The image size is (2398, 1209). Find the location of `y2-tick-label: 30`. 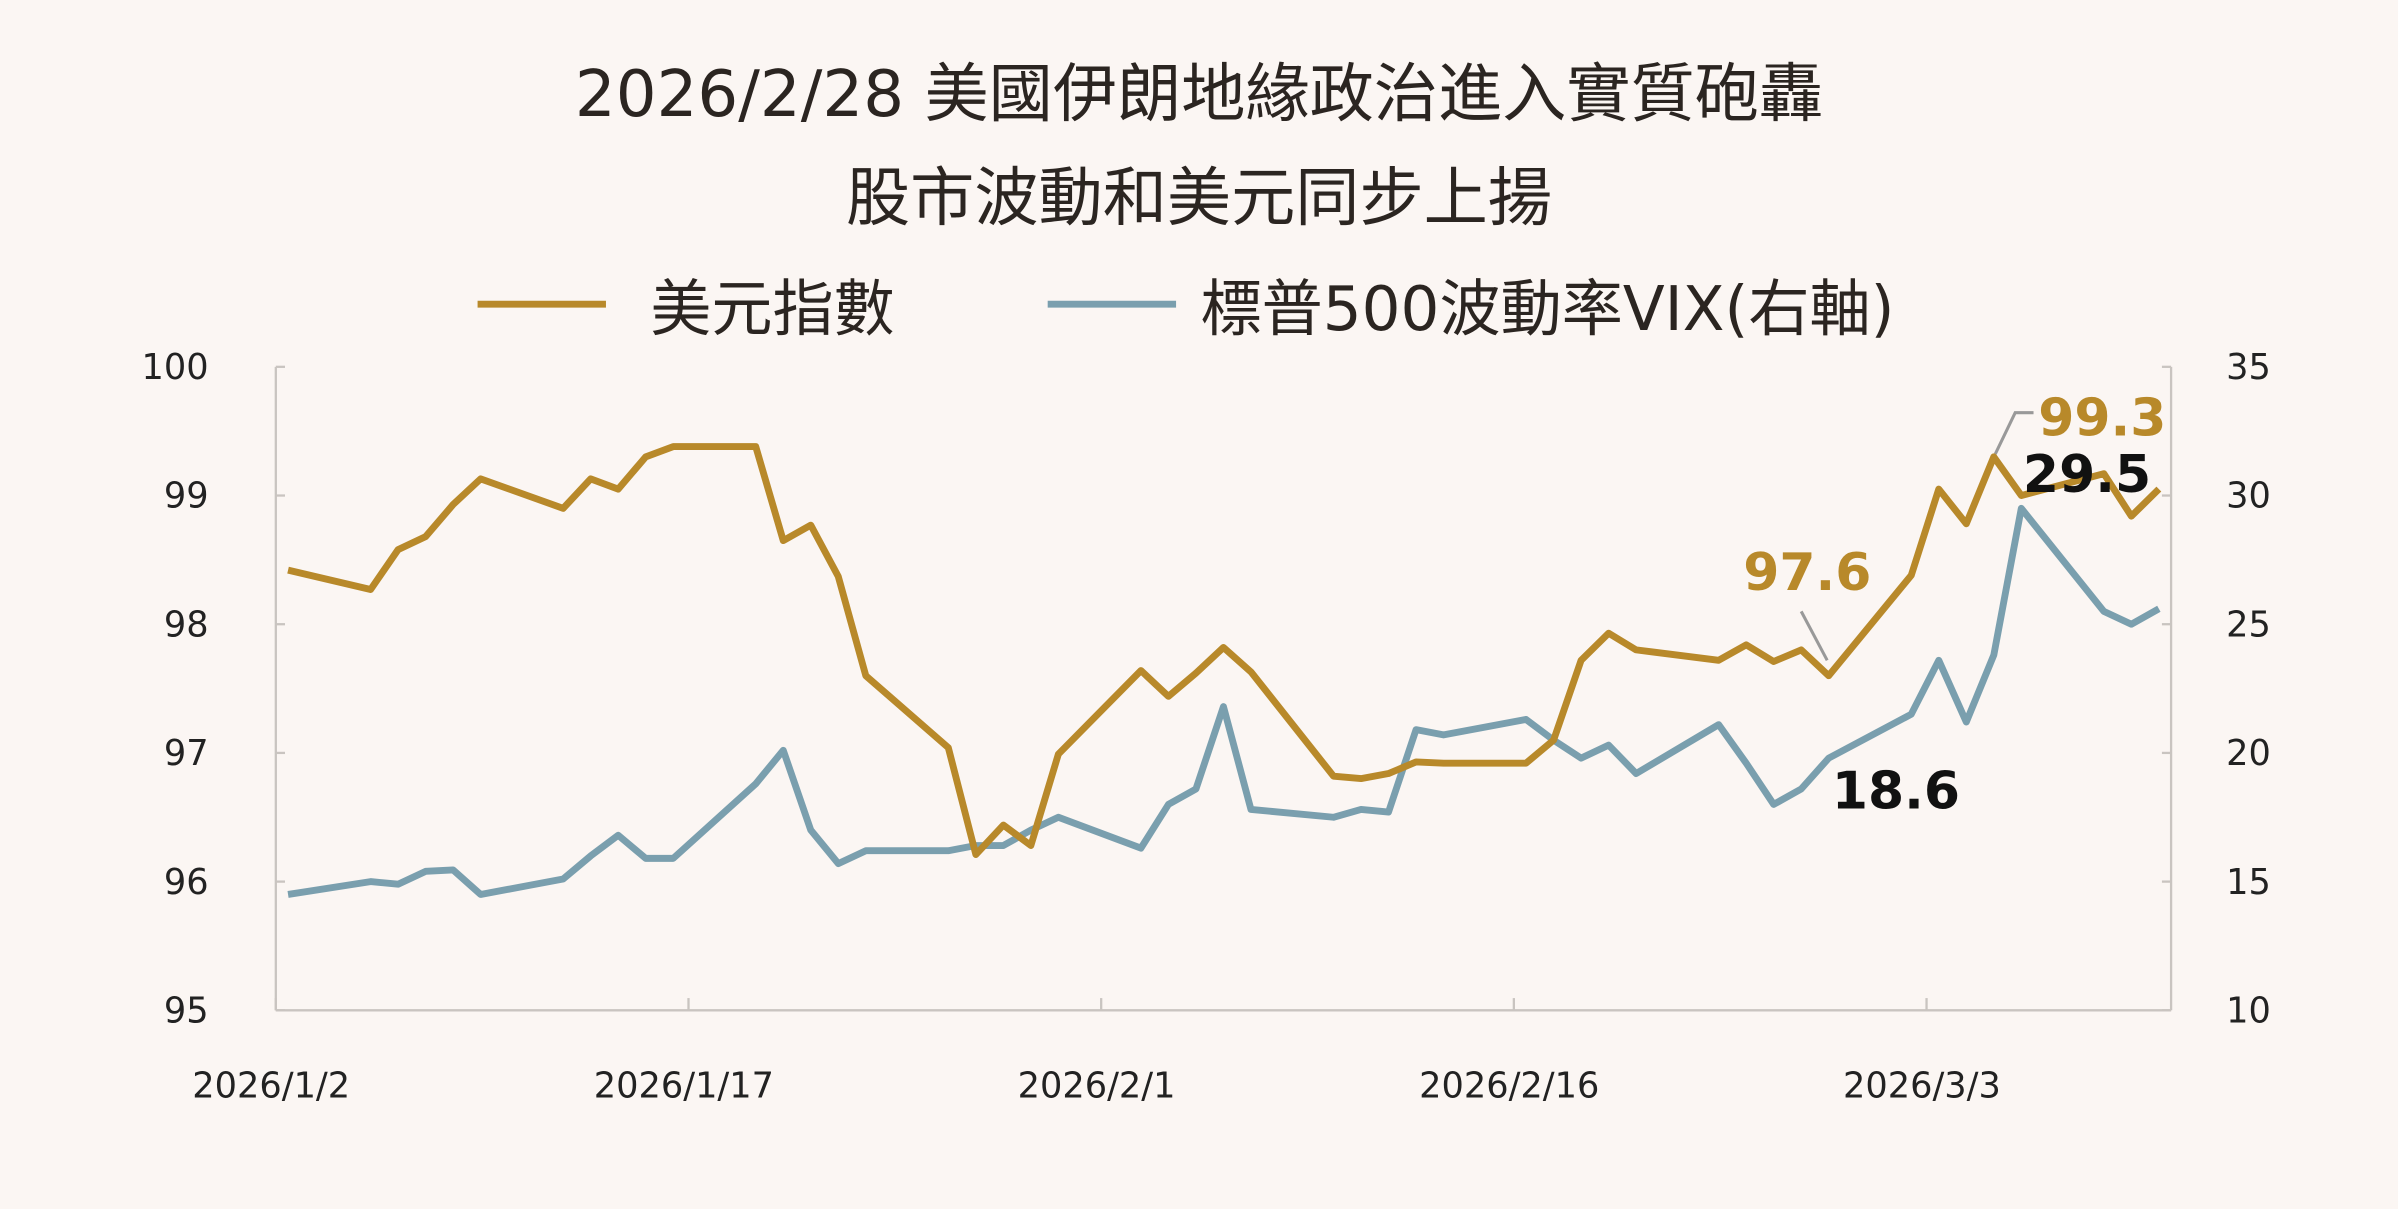

y2-tick-label: 30 is located at coordinates (2248, 496).